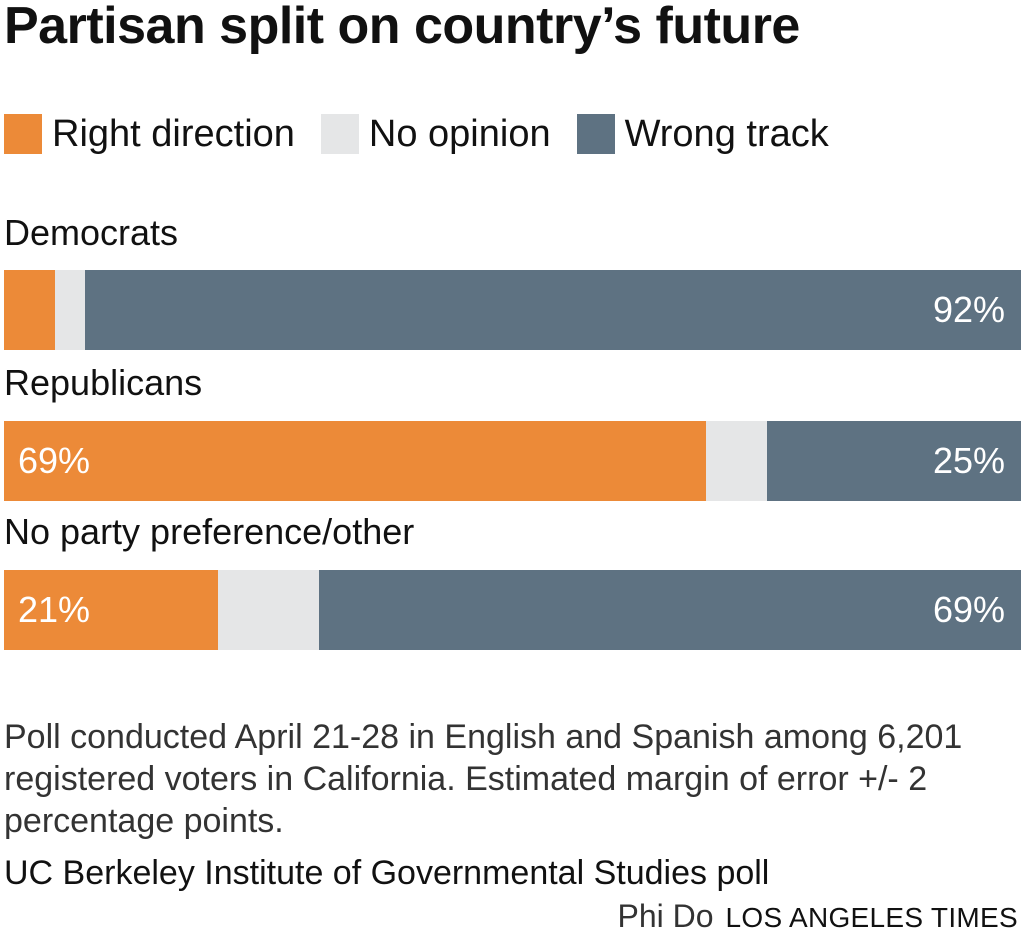 Image resolution: width=1024 pixels, height=938 pixels. What do you see at coordinates (54, 609) in the screenshot?
I see `bar-value-label-left: 21%` at bounding box center [54, 609].